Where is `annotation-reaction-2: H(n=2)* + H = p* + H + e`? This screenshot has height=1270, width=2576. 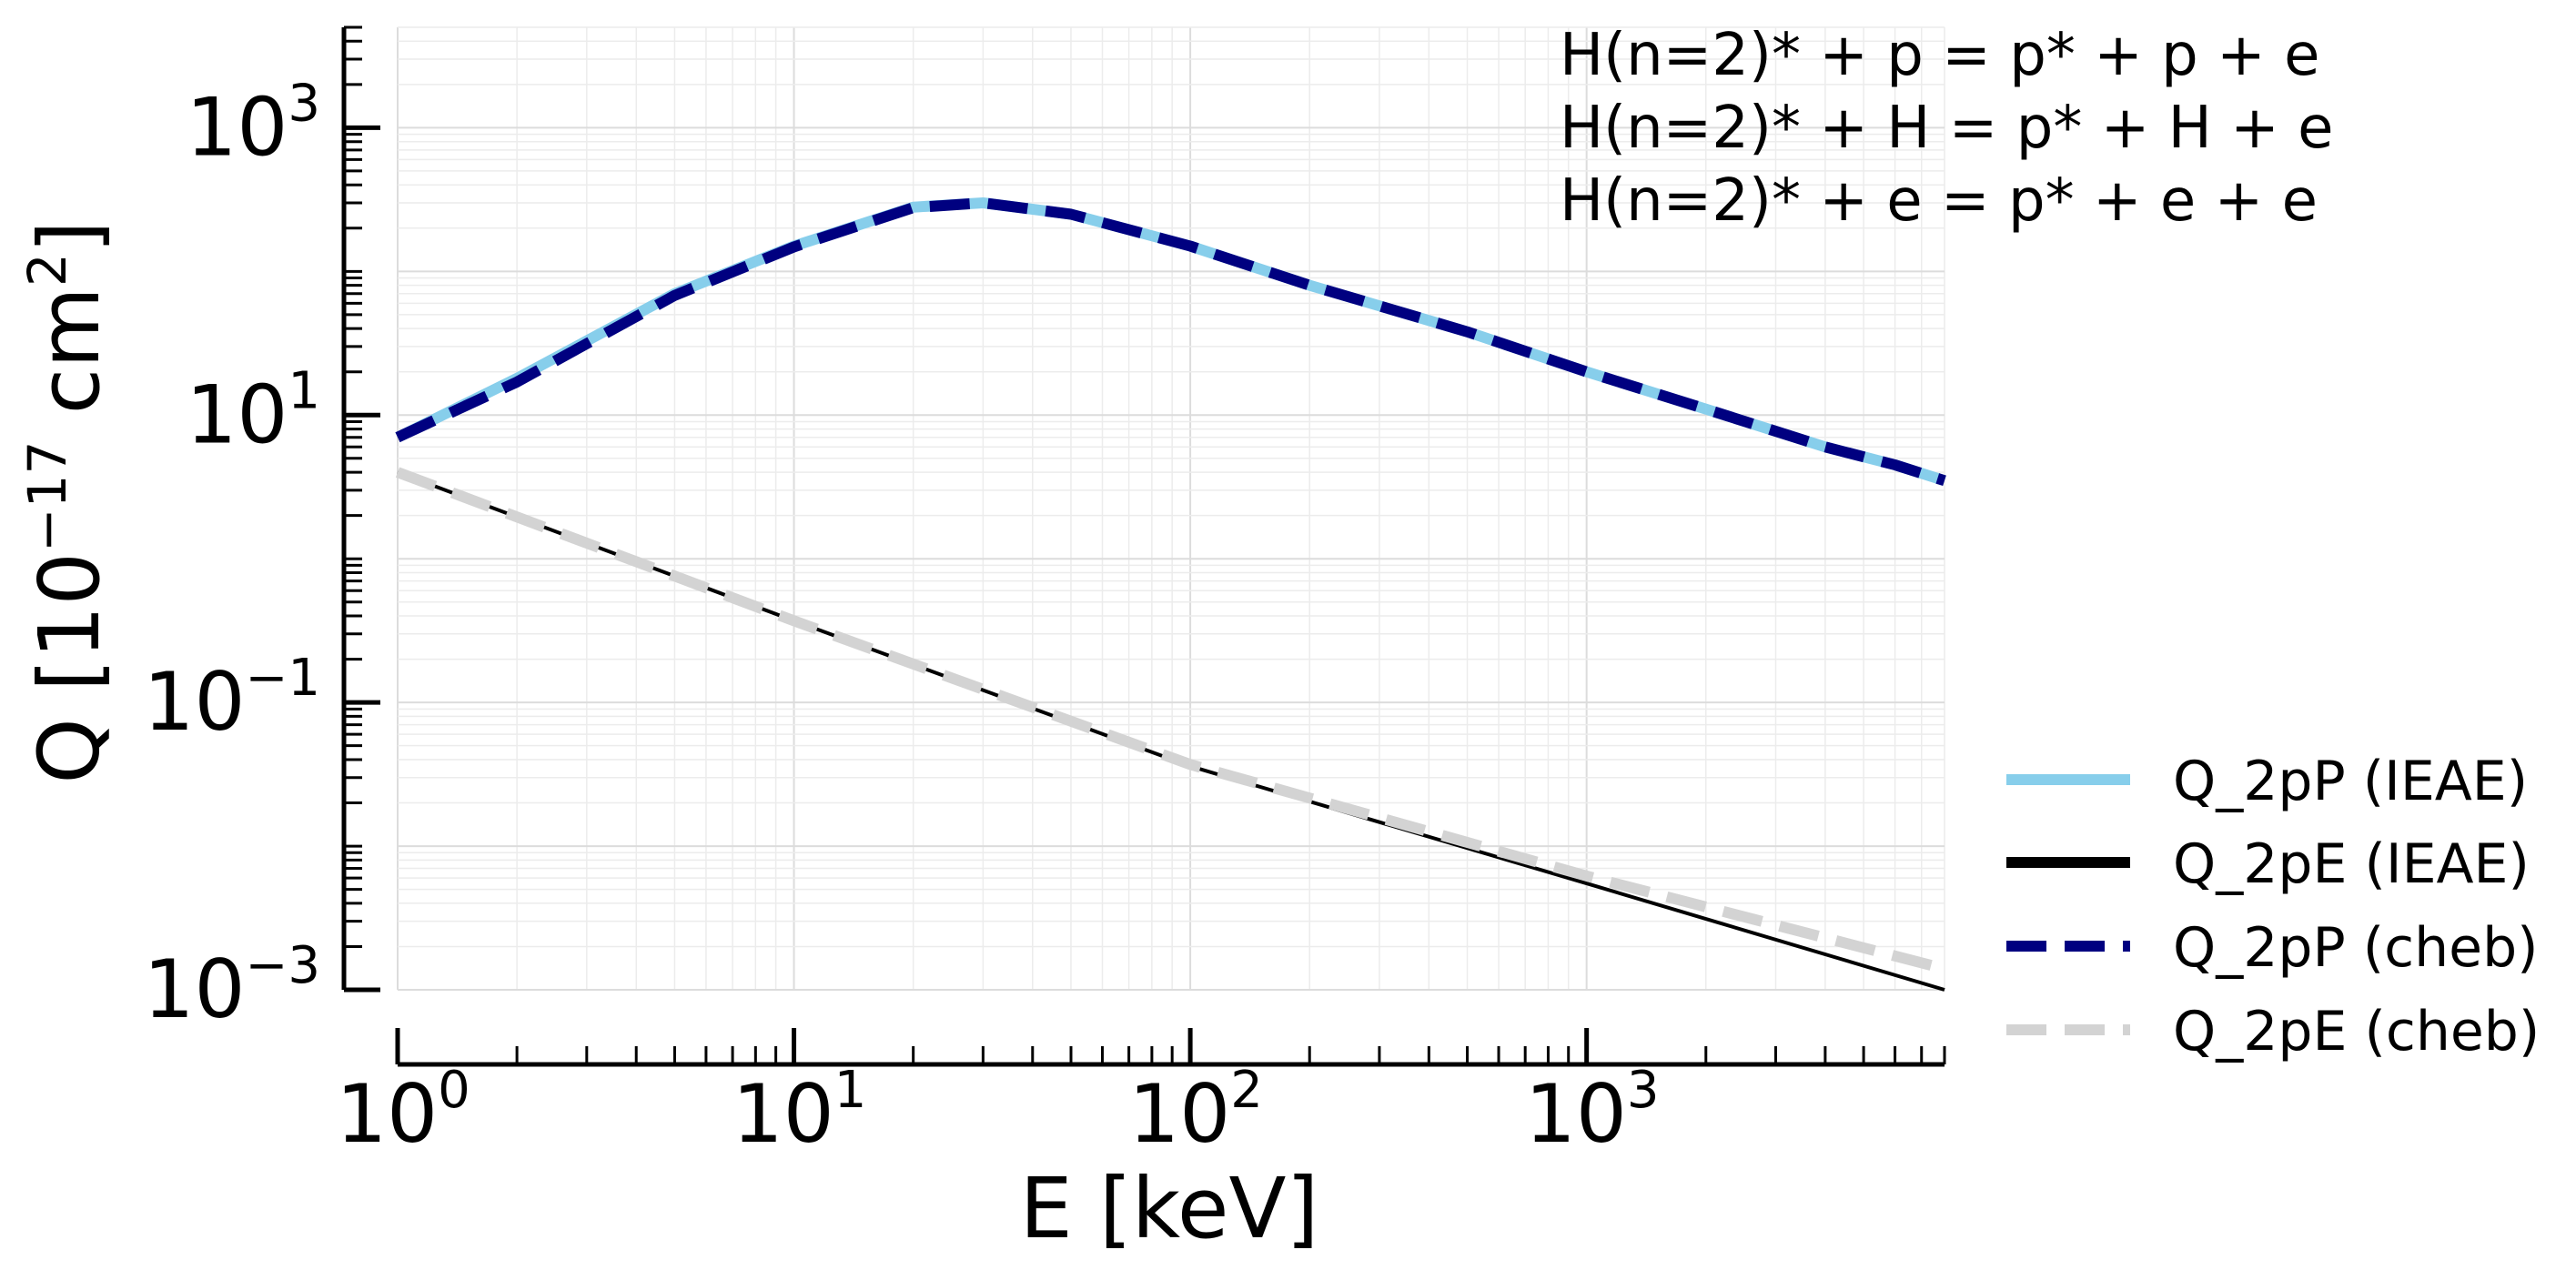
annotation-reaction-2: H(n=2)* + H = p* + H + e is located at coordinates (1947, 128).